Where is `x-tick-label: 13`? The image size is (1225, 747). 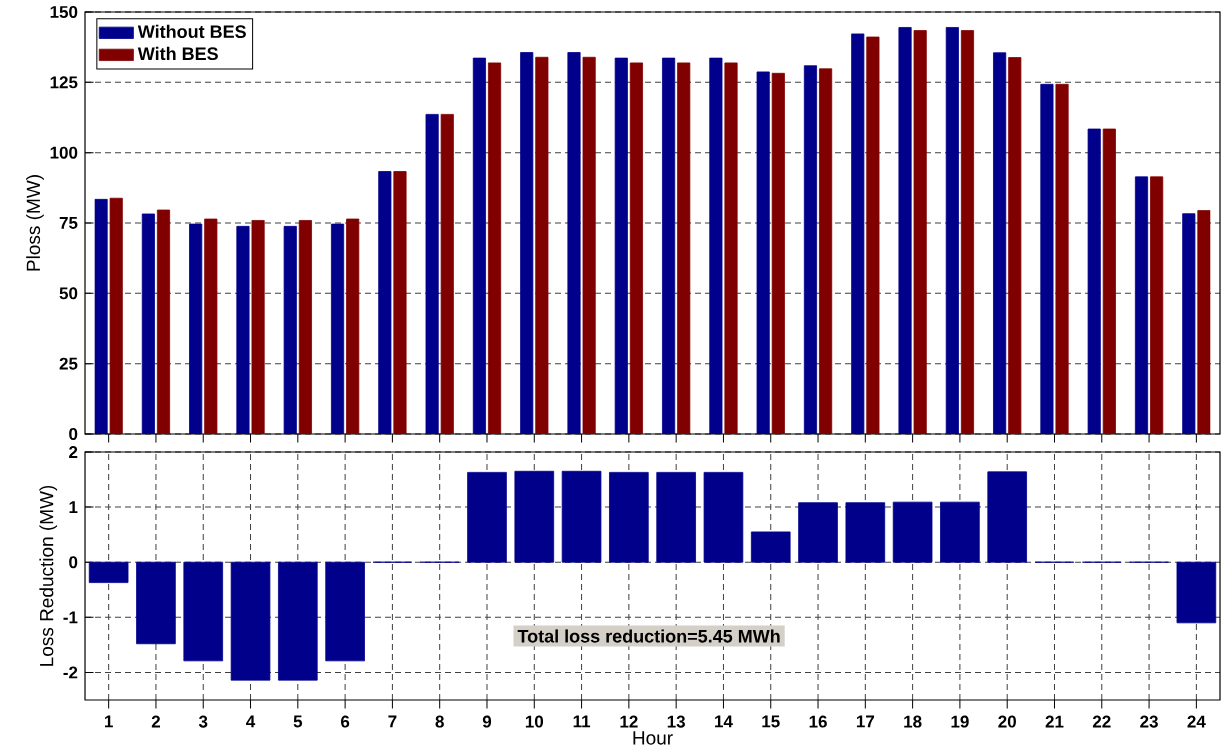 x-tick-label: 13 is located at coordinates (676, 721).